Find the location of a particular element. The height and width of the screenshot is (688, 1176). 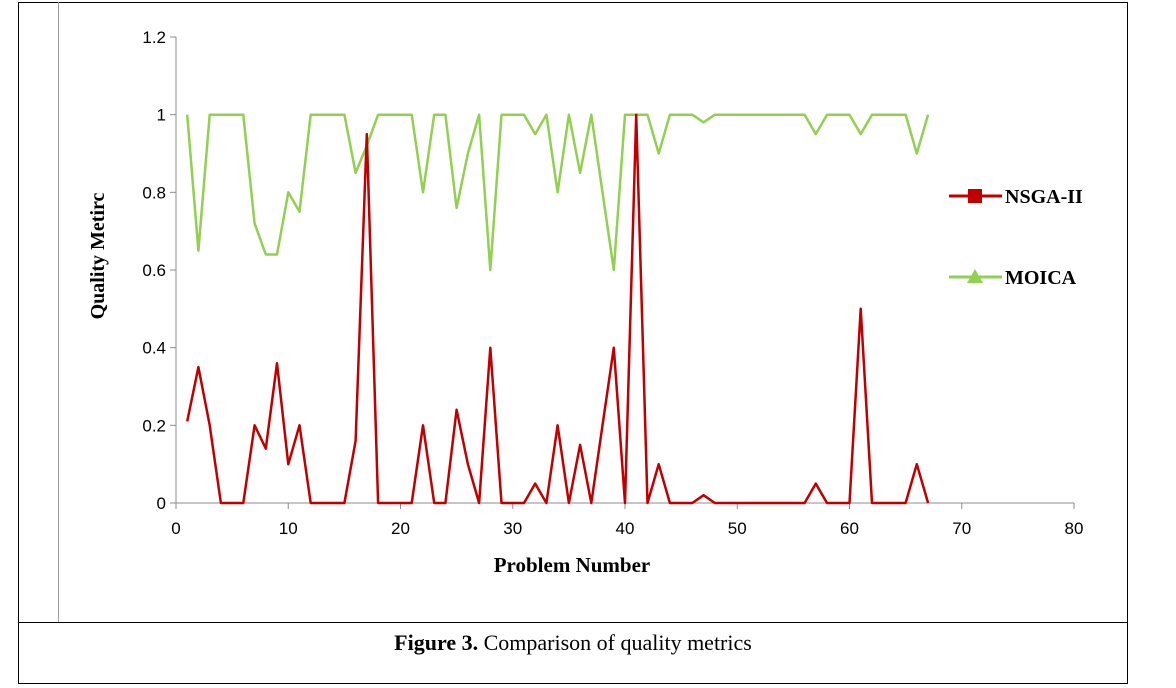

caption-label: Figure 3. is located at coordinates (436, 642).